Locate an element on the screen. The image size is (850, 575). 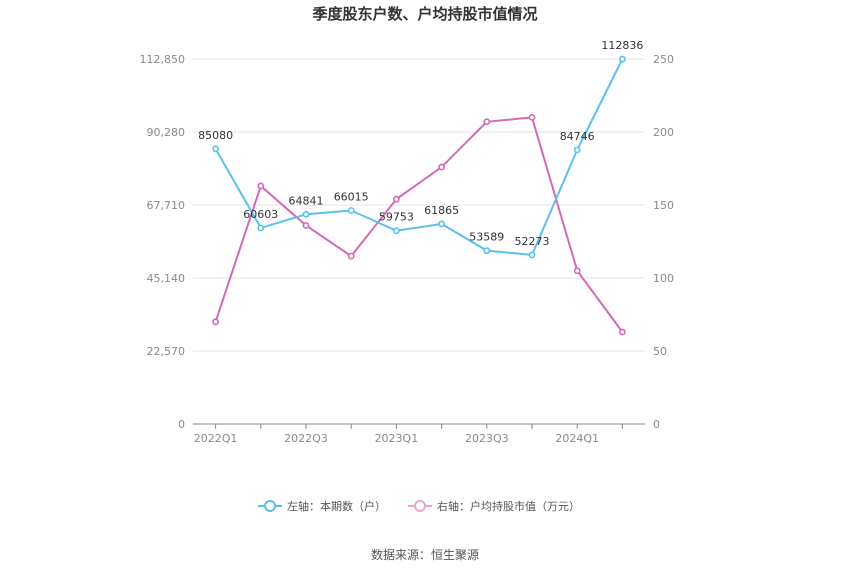
left-axis-tick-label: 67,710 is located at coordinates (166, 205).